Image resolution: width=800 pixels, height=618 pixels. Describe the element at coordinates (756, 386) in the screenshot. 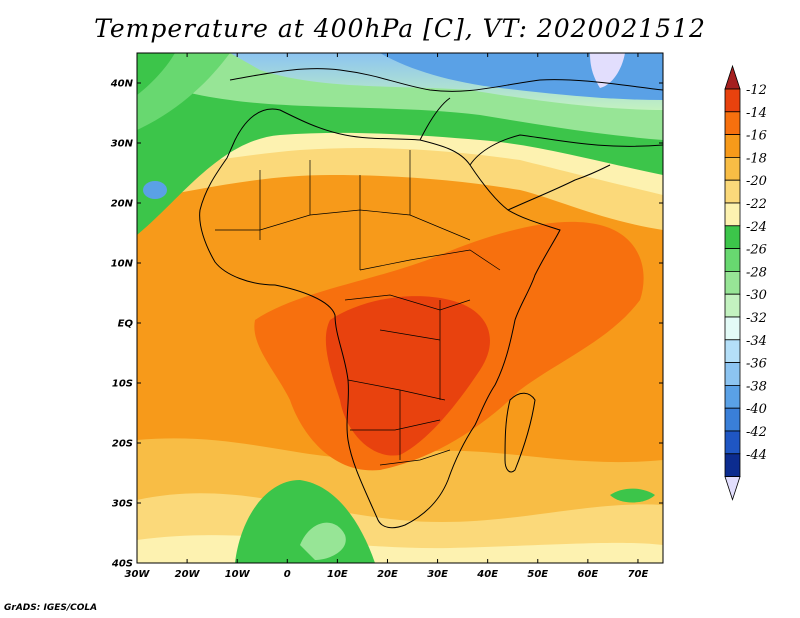

I see `colorbar-label: -38` at that location.